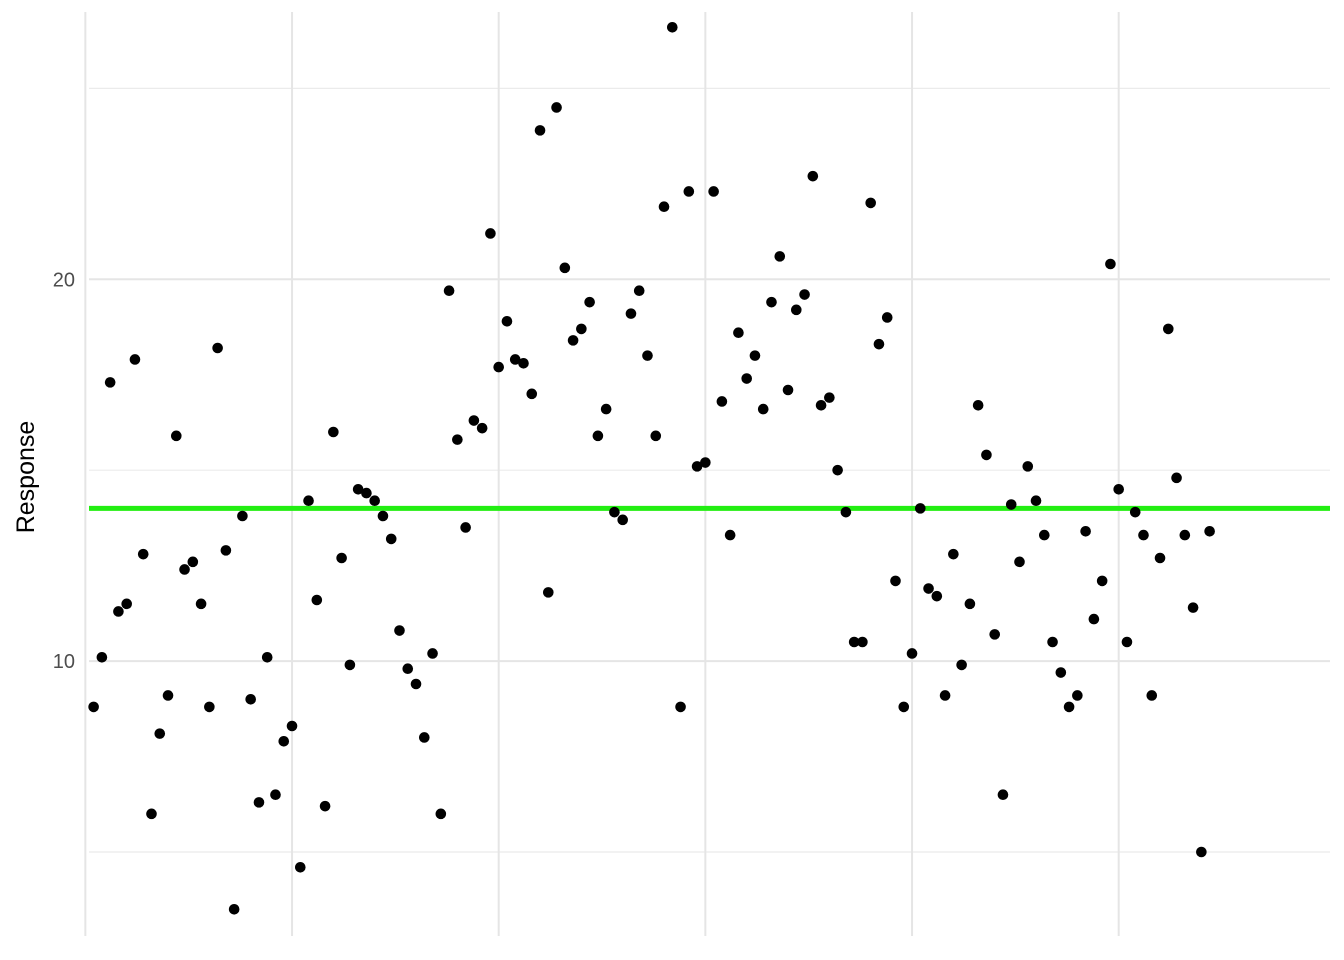 This screenshot has width=1344, height=960. Describe the element at coordinates (64, 471) in the screenshot. I see `y-tick-labels: 10 20` at that location.